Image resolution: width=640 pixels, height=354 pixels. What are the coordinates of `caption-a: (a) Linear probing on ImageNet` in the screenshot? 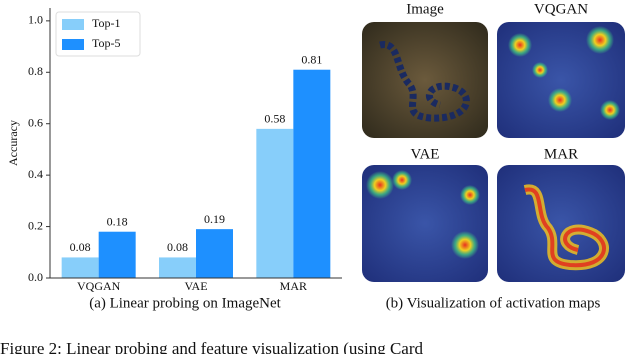 It's located at (185, 303).